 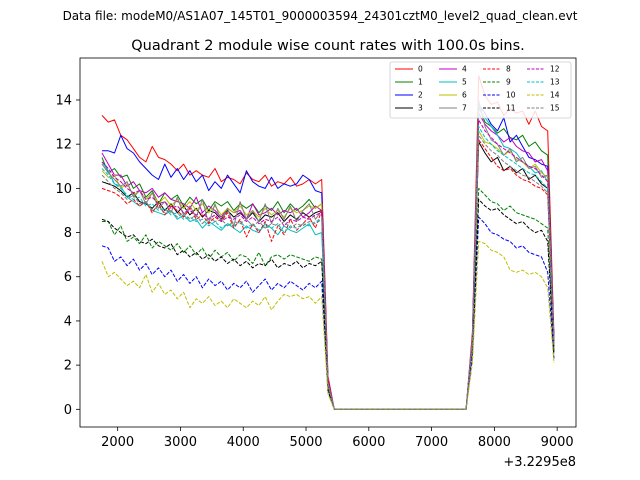 I want to click on x-tick-label: 7000, so click(x=431, y=442).